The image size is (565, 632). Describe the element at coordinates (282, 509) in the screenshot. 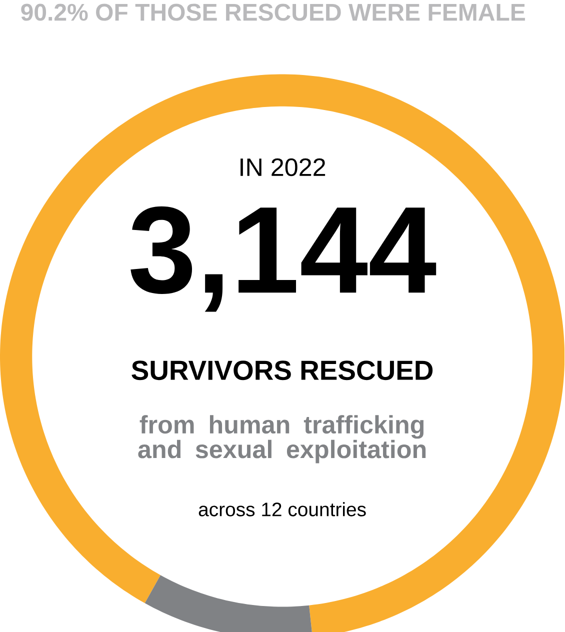

I see `text: across 12 countries` at that location.